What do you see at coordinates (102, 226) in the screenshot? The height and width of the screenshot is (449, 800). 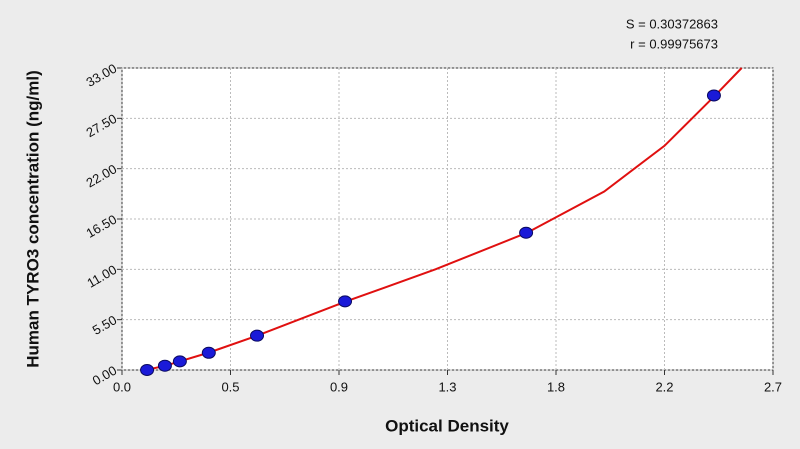 I see `y-tick-label: 16.50` at bounding box center [102, 226].